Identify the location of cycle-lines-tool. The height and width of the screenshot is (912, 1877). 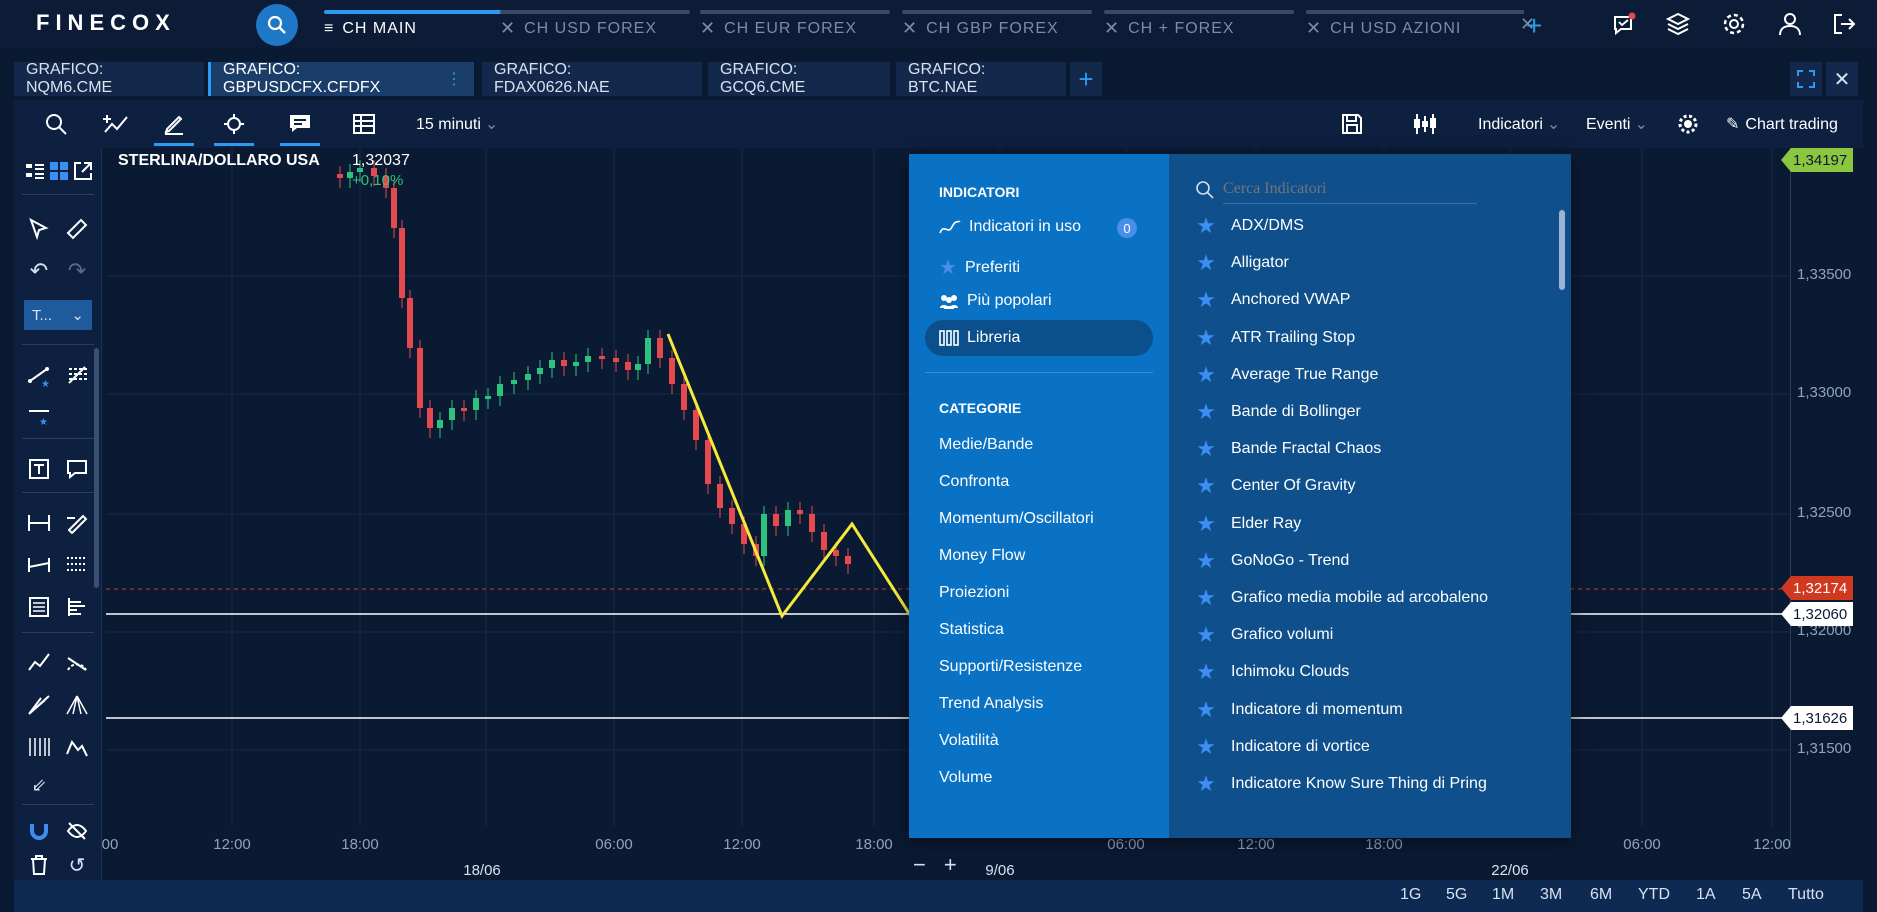
(39, 747).